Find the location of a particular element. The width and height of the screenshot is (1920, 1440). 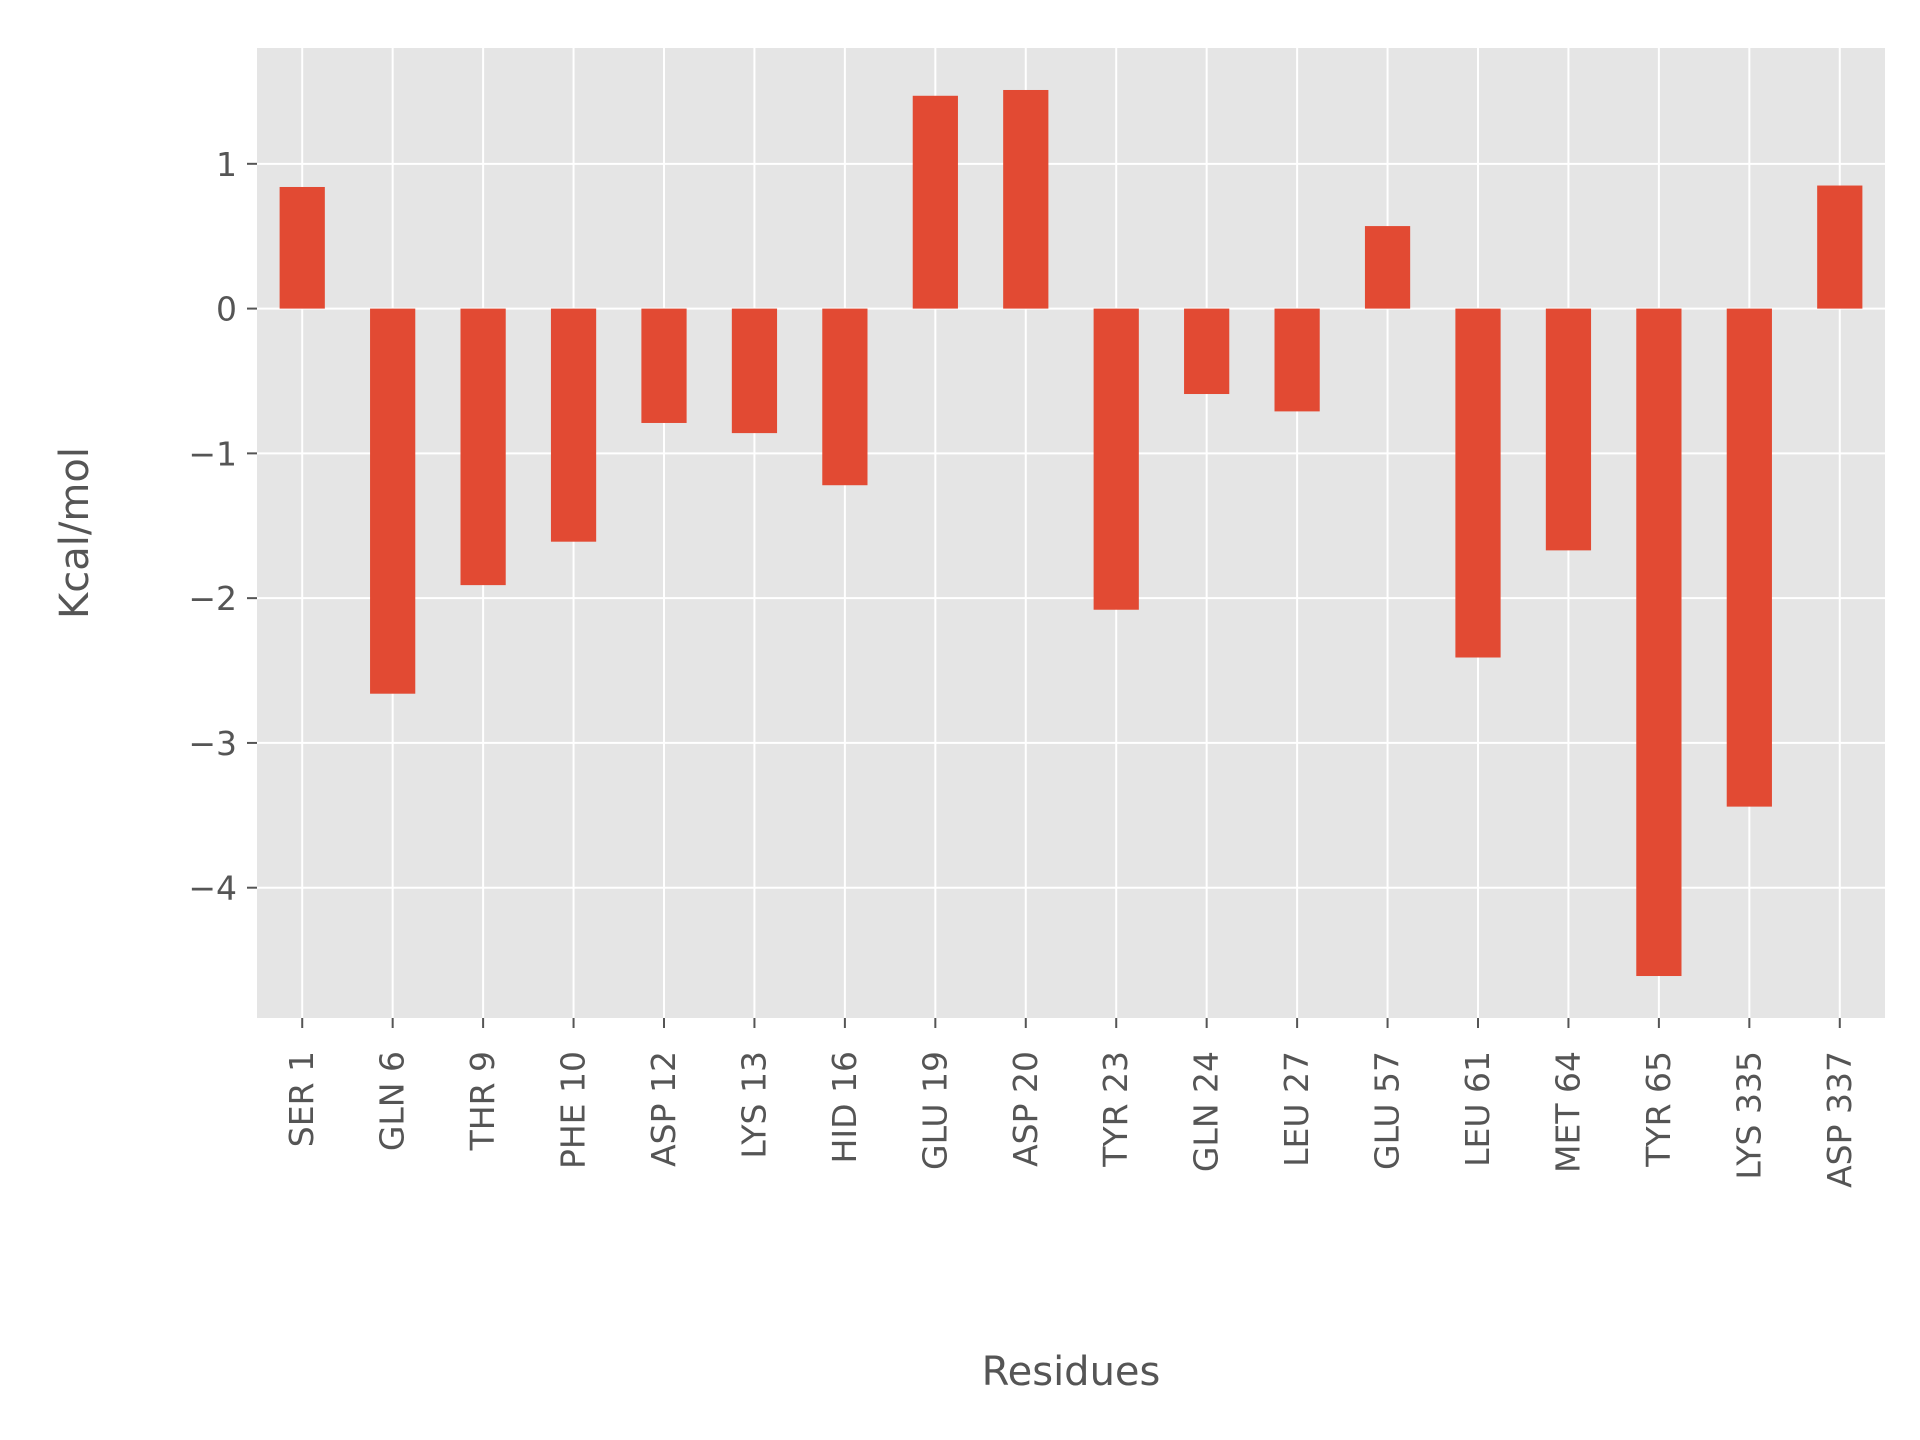

x-tick-label: TYR 65 is located at coordinates (1658, 1109).